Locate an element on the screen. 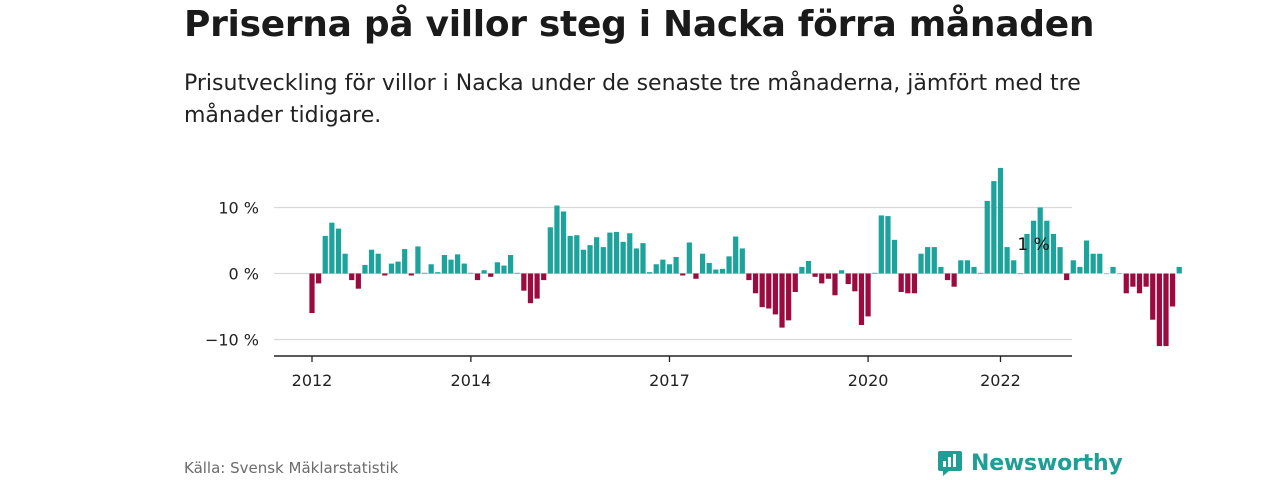 The image size is (1280, 480). newsworthy-logo: Newsworthy is located at coordinates (1030, 463).